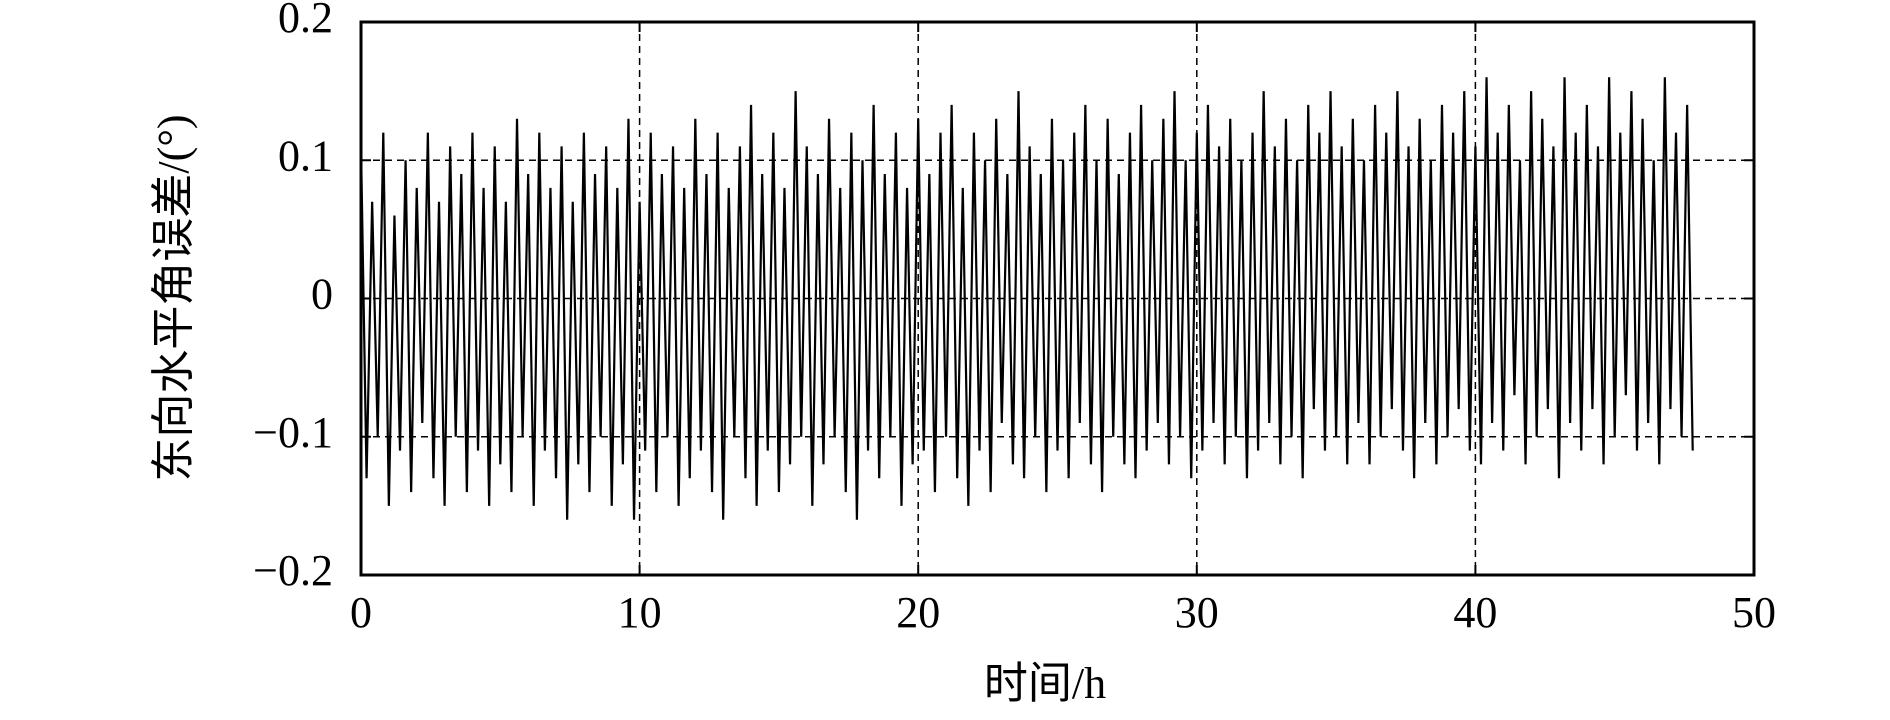 This screenshot has height=720, width=1890. I want to click on y-tick-label: 0, so click(322, 294).